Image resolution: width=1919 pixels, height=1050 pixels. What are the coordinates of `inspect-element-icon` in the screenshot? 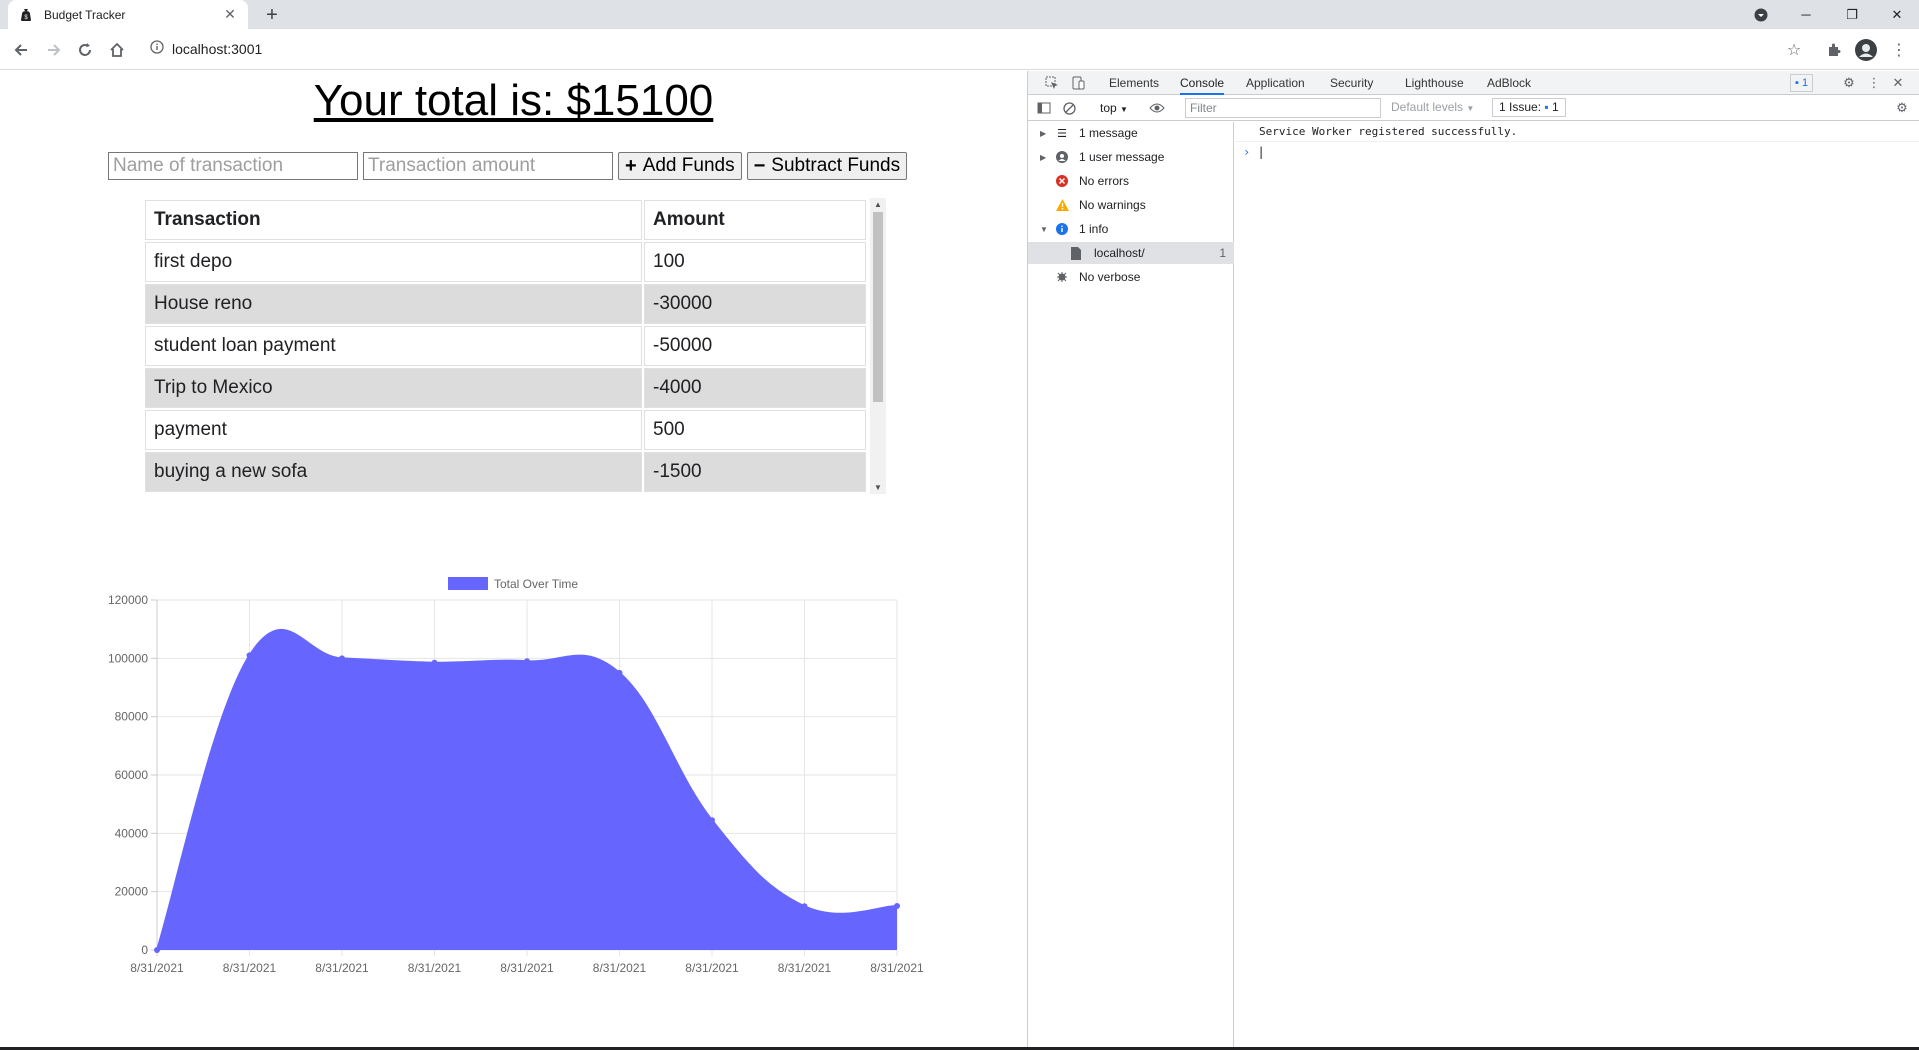 It's located at (1052, 83).